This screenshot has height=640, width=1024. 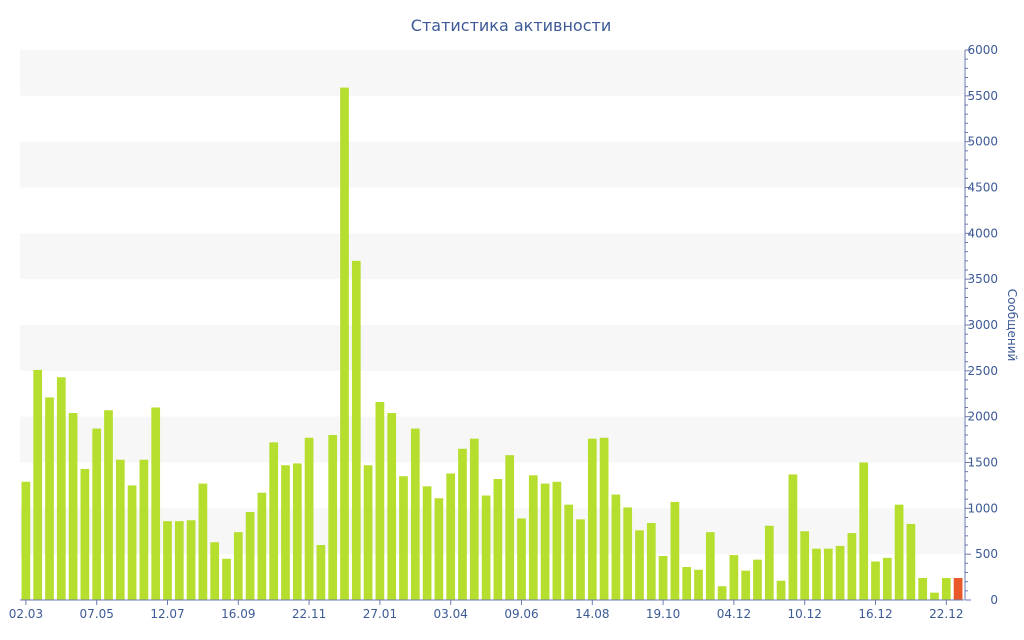 I want to click on y-tick-label: 2500, so click(x=982, y=371).